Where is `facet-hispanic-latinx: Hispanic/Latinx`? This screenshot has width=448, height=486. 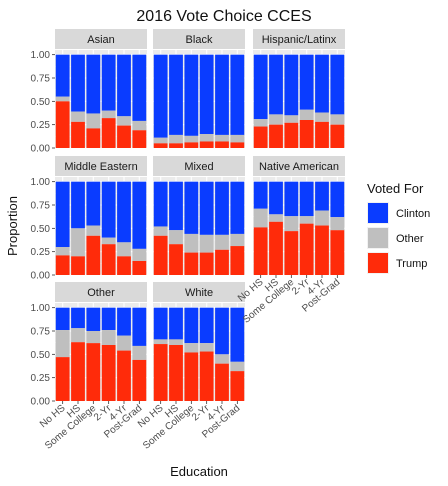
facet-hispanic-latinx: Hispanic/Latinx is located at coordinates (299, 89).